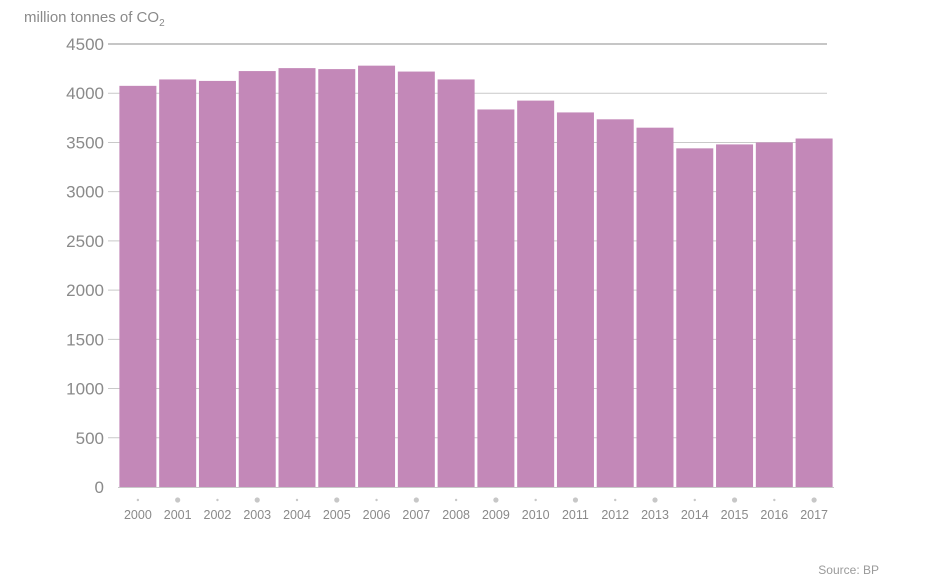  Describe the element at coordinates (297, 515) in the screenshot. I see `x-tick-label: 2004` at that location.